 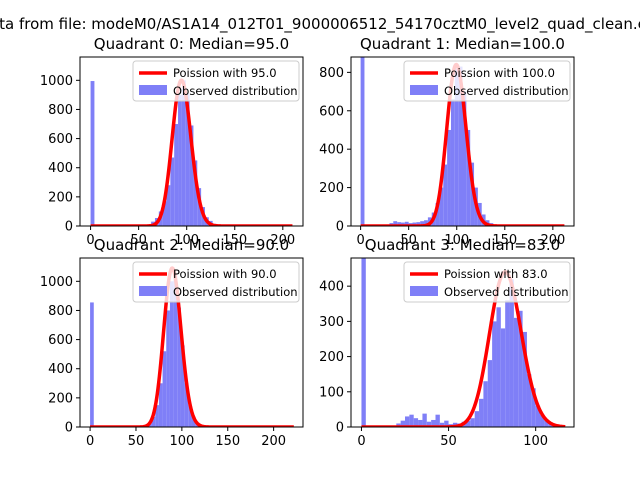 I want to click on y-tick-label: 1000, so click(x=56, y=282).